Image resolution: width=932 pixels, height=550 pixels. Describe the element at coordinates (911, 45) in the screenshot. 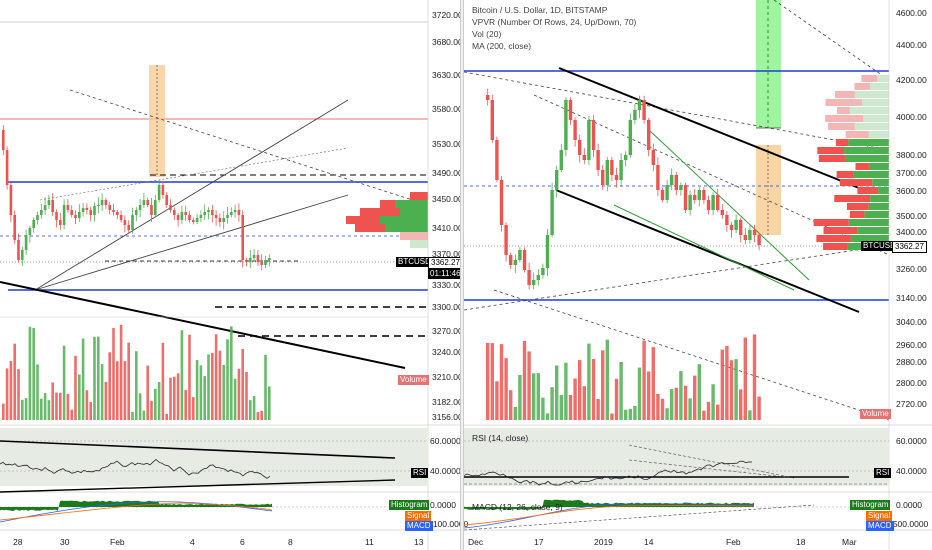

I see `price-axis-label: 4400.00` at that location.